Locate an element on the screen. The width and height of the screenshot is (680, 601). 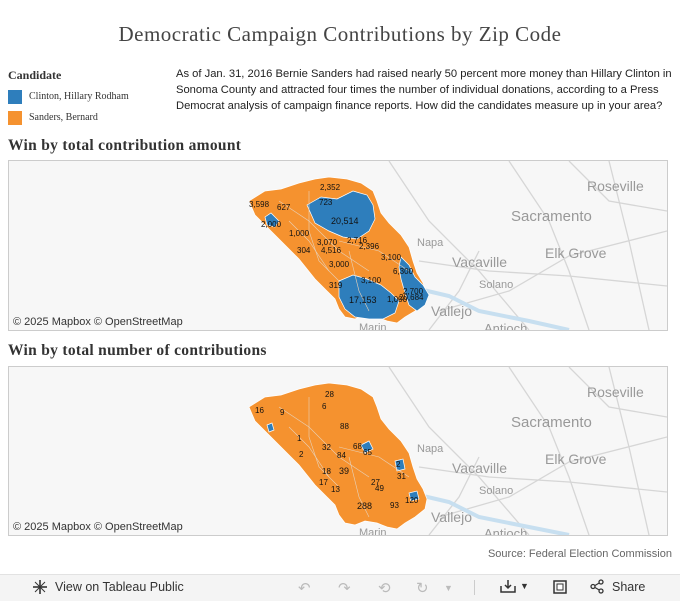
count-label: 17 is located at coordinates (323, 482).